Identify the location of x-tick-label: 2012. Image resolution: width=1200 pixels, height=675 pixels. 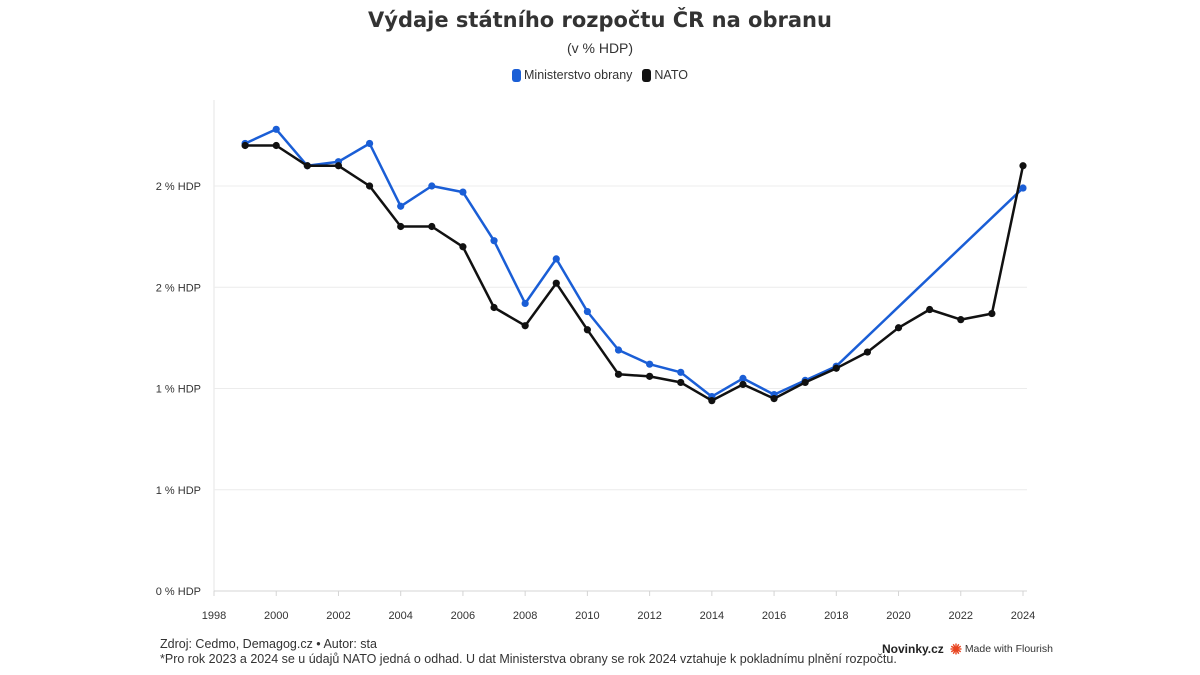
(649, 616).